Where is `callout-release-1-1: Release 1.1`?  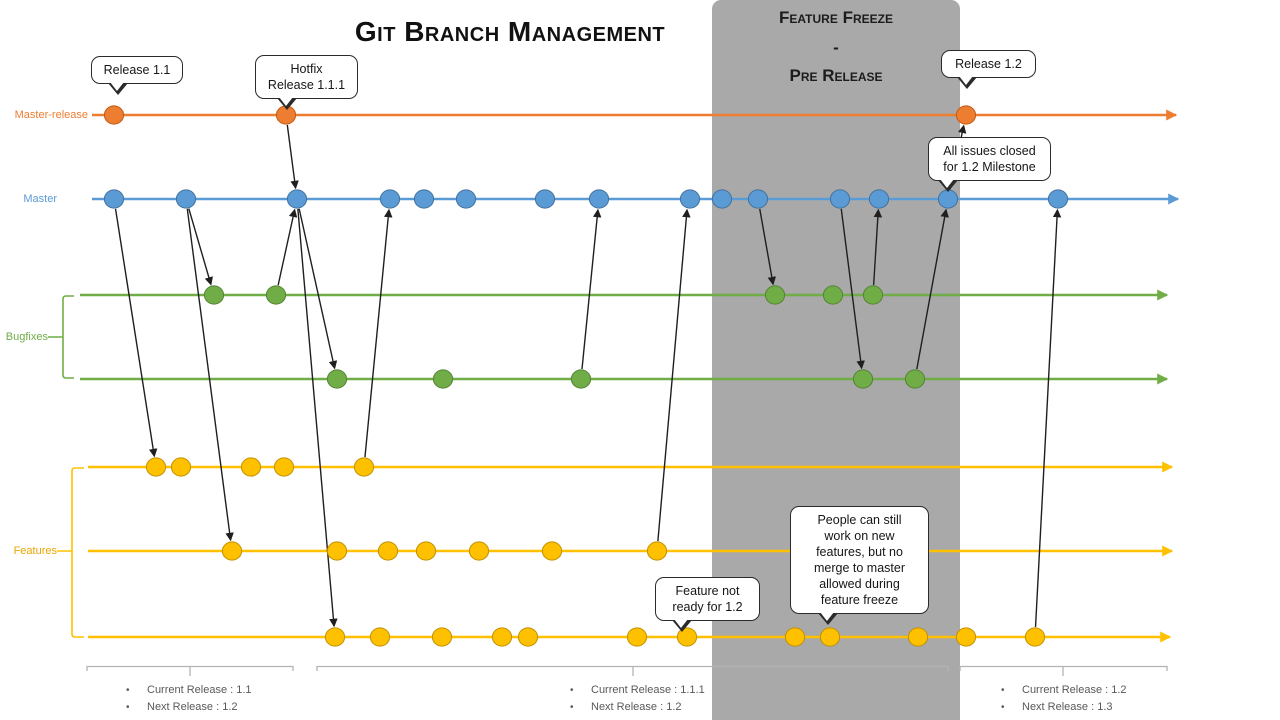
callout-release-1-1: Release 1.1 is located at coordinates (137, 75).